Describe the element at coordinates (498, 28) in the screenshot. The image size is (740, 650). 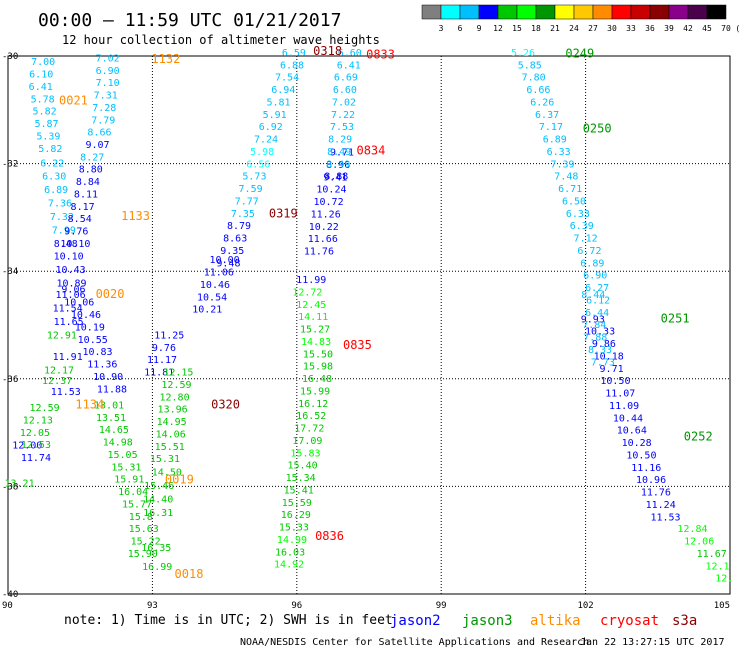
I see `colorbar-label: 12` at that location.